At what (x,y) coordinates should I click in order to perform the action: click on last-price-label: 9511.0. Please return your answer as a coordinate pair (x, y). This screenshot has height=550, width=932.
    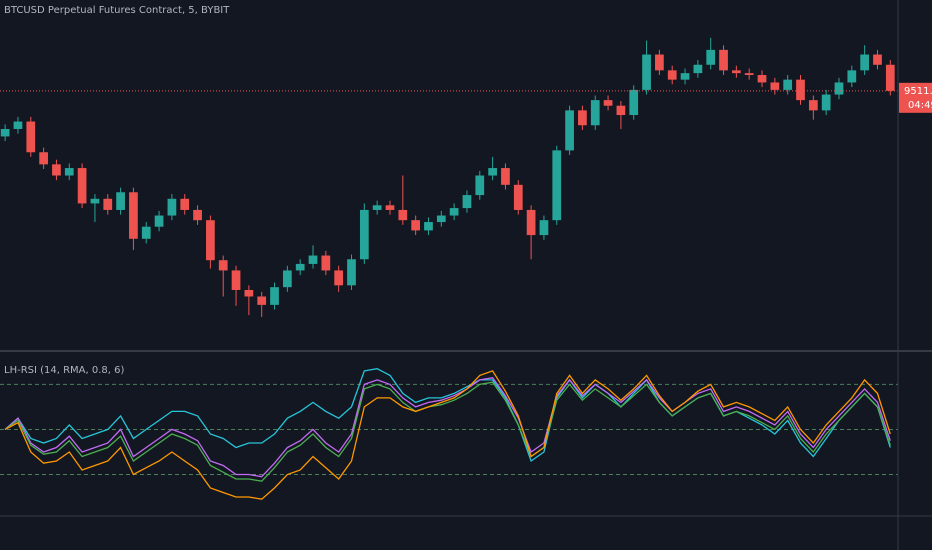
    Looking at the image, I should click on (918, 91).